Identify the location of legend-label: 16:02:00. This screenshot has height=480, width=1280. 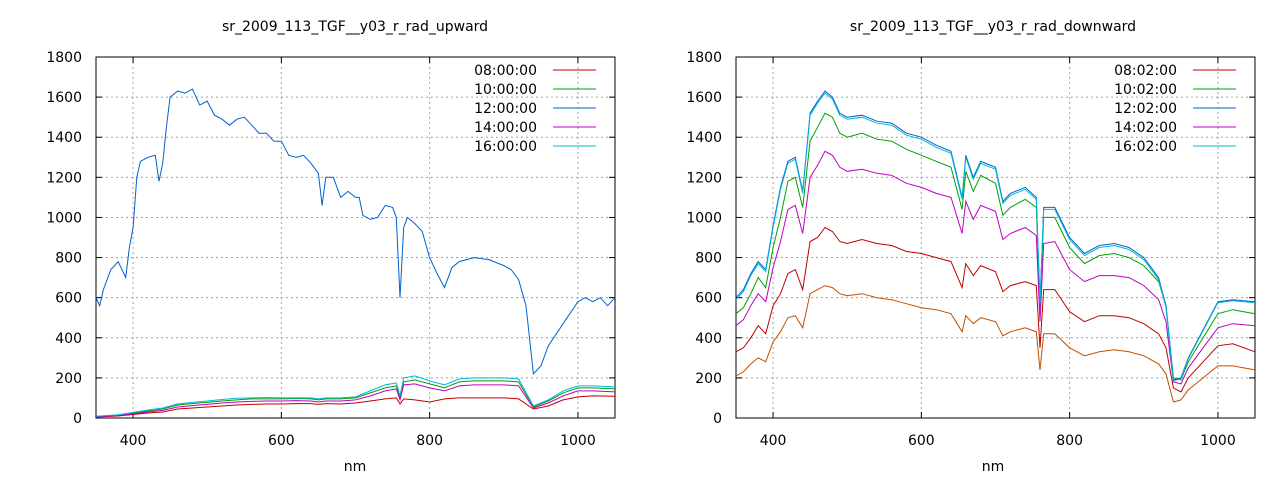
(1145, 147).